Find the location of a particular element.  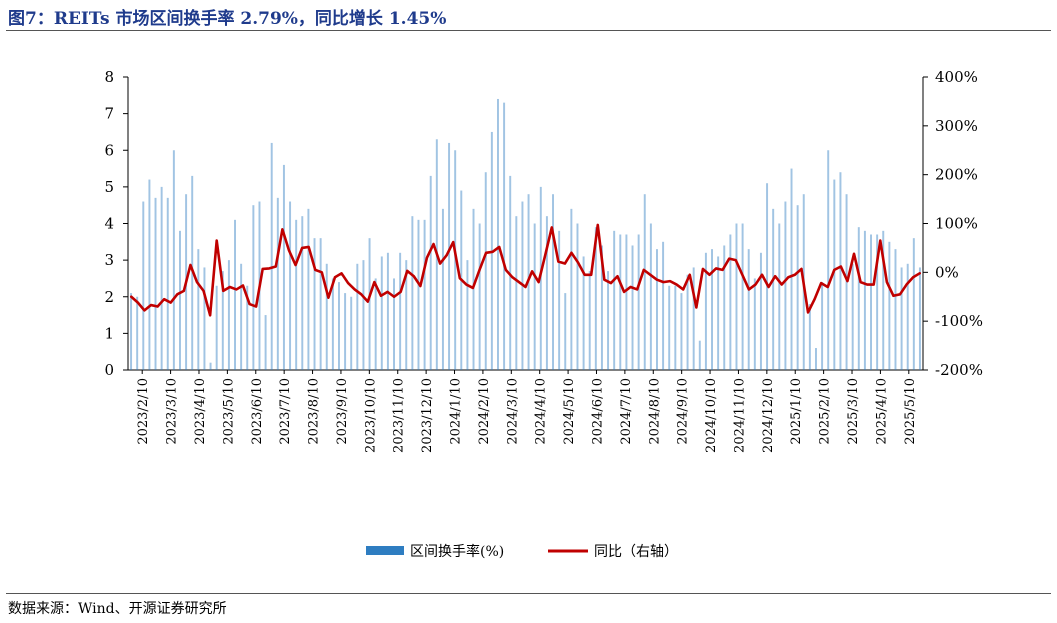

x-axis-tick-label: 2025/3/10 is located at coordinates (853, 411).